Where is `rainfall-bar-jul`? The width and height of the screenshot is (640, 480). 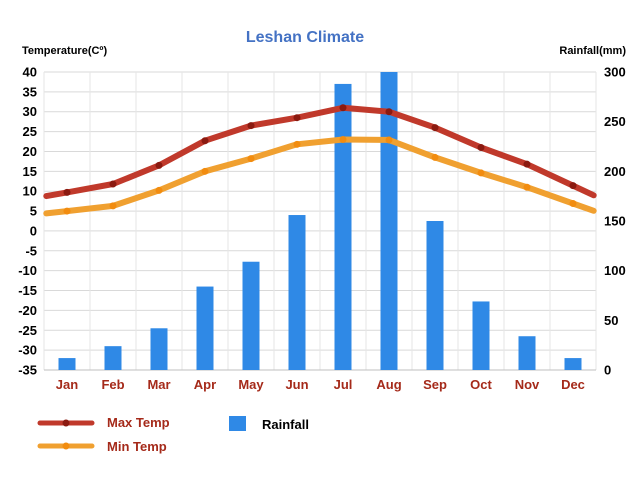
rainfall-bar-jul is located at coordinates (343, 227).